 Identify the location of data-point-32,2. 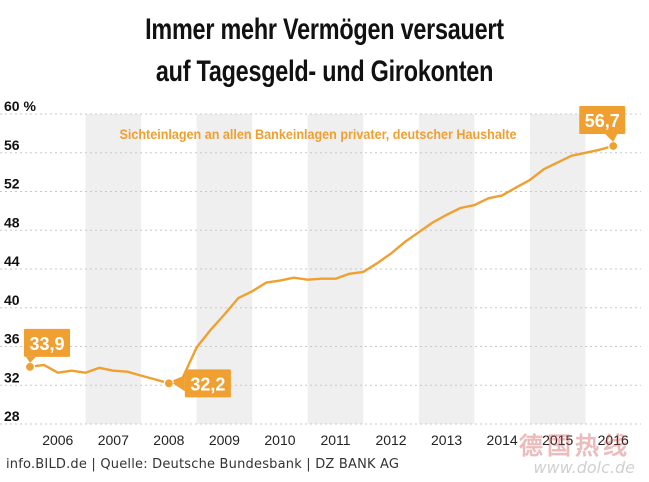
(168, 383).